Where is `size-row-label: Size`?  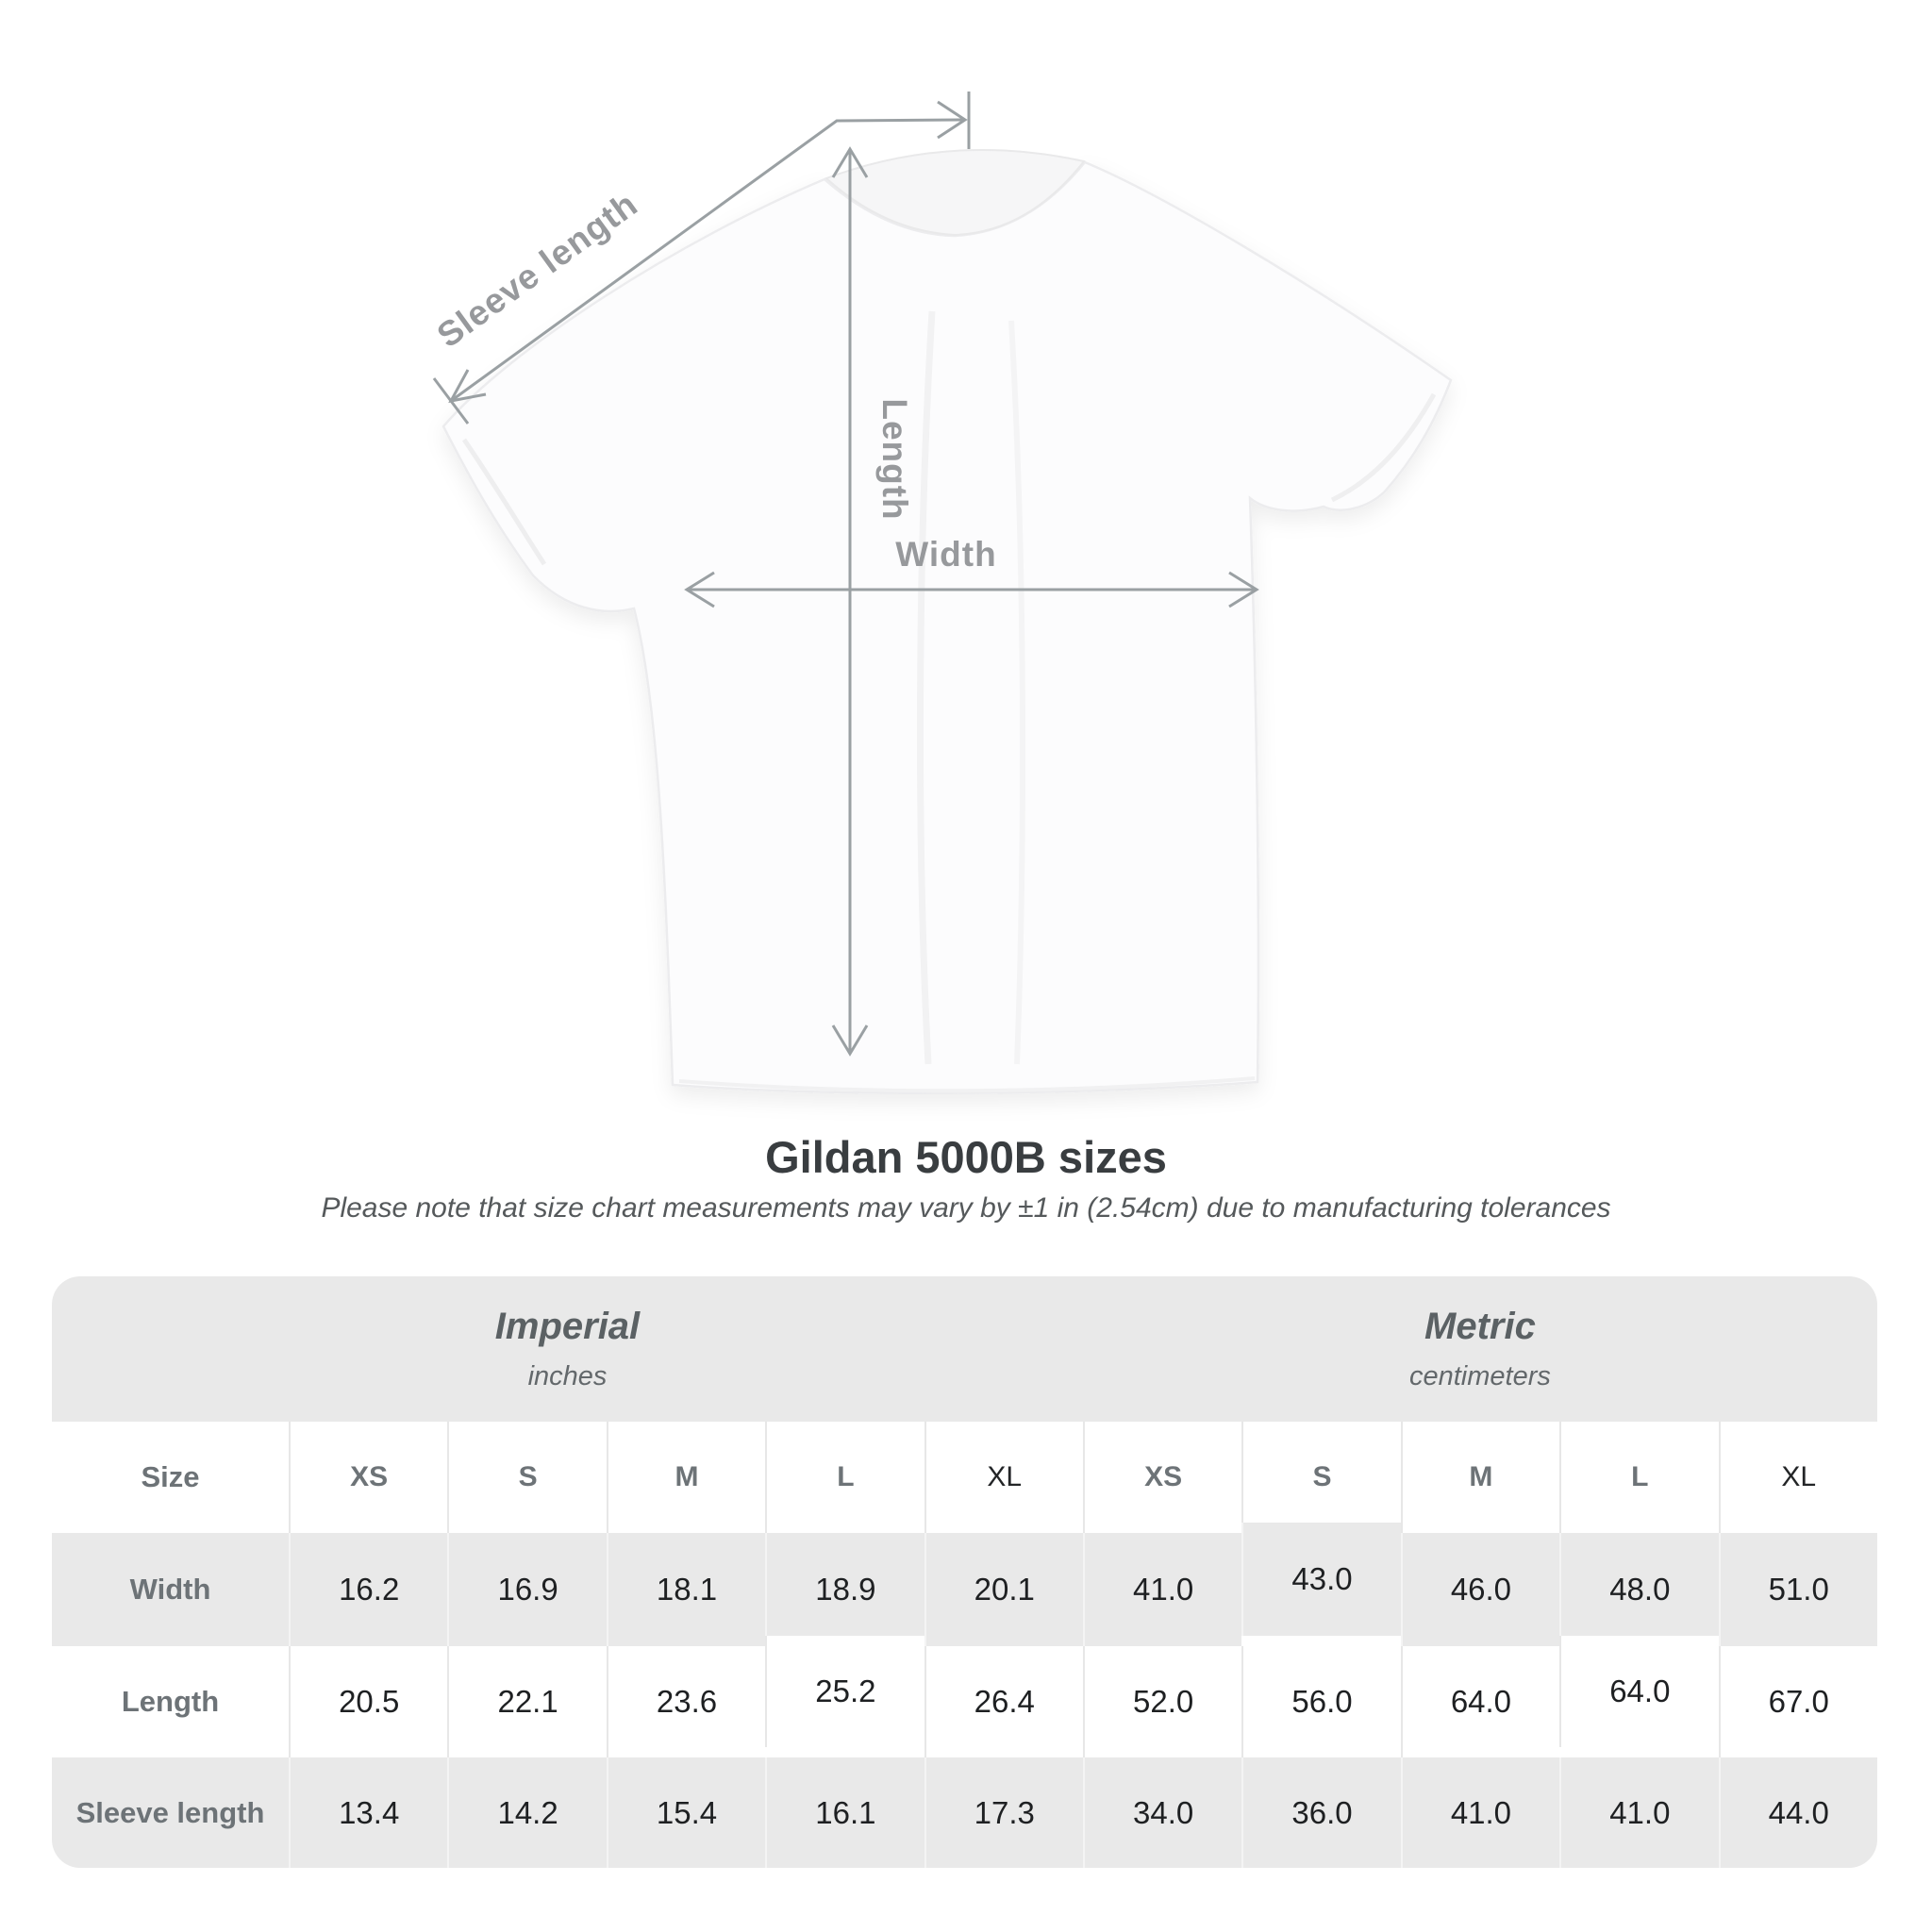 size-row-label: Size is located at coordinates (171, 1478).